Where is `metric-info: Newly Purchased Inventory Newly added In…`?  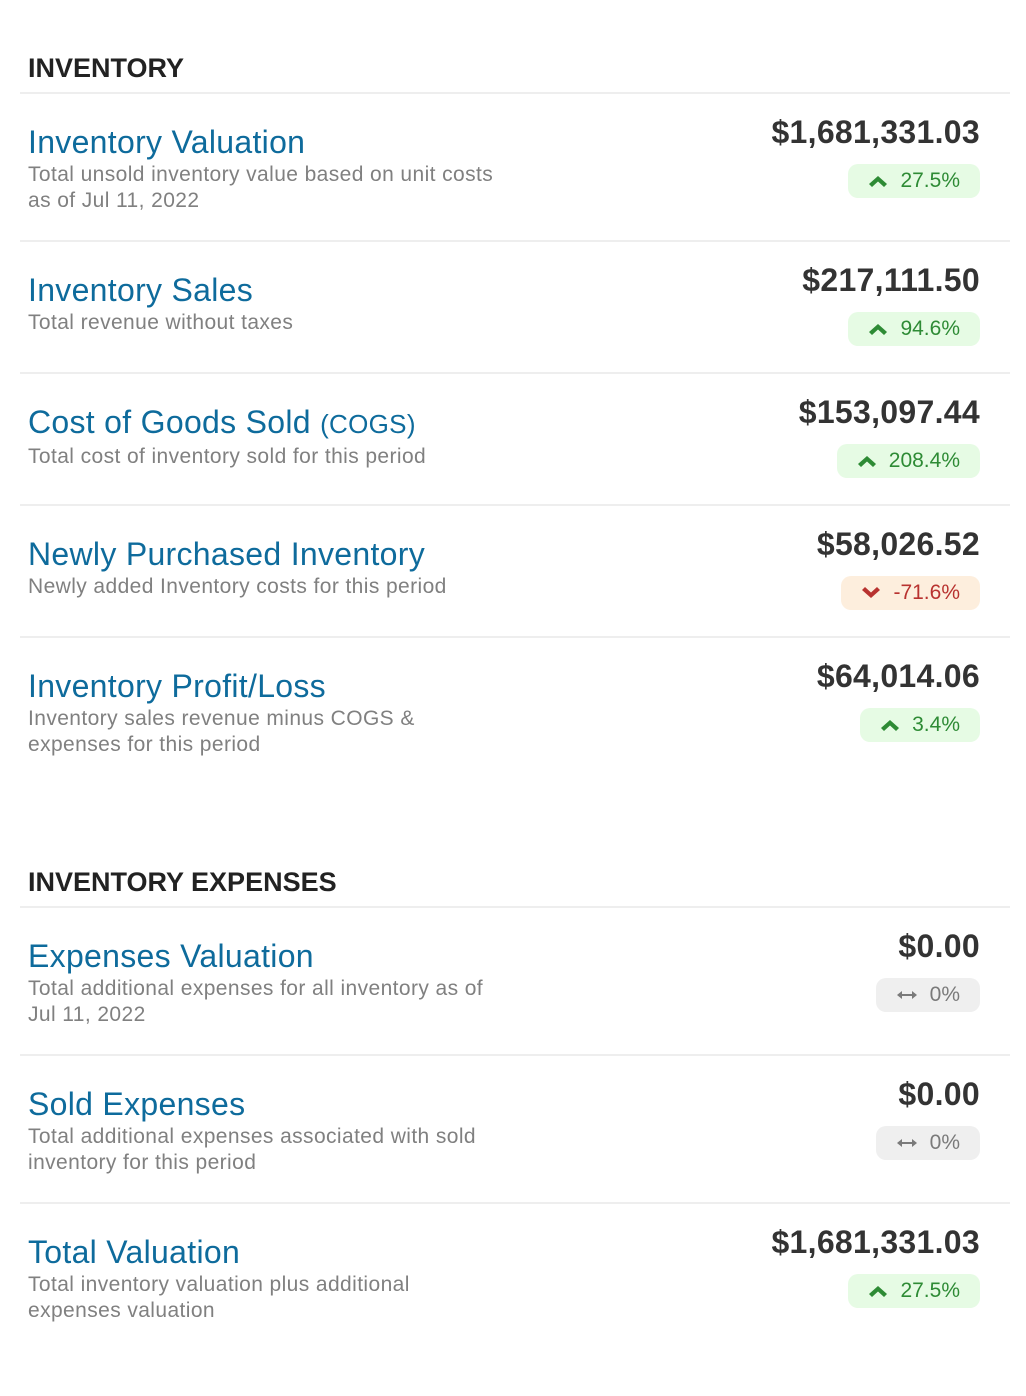
metric-info: Newly Purchased Inventory Newly added In… is located at coordinates (263, 572).